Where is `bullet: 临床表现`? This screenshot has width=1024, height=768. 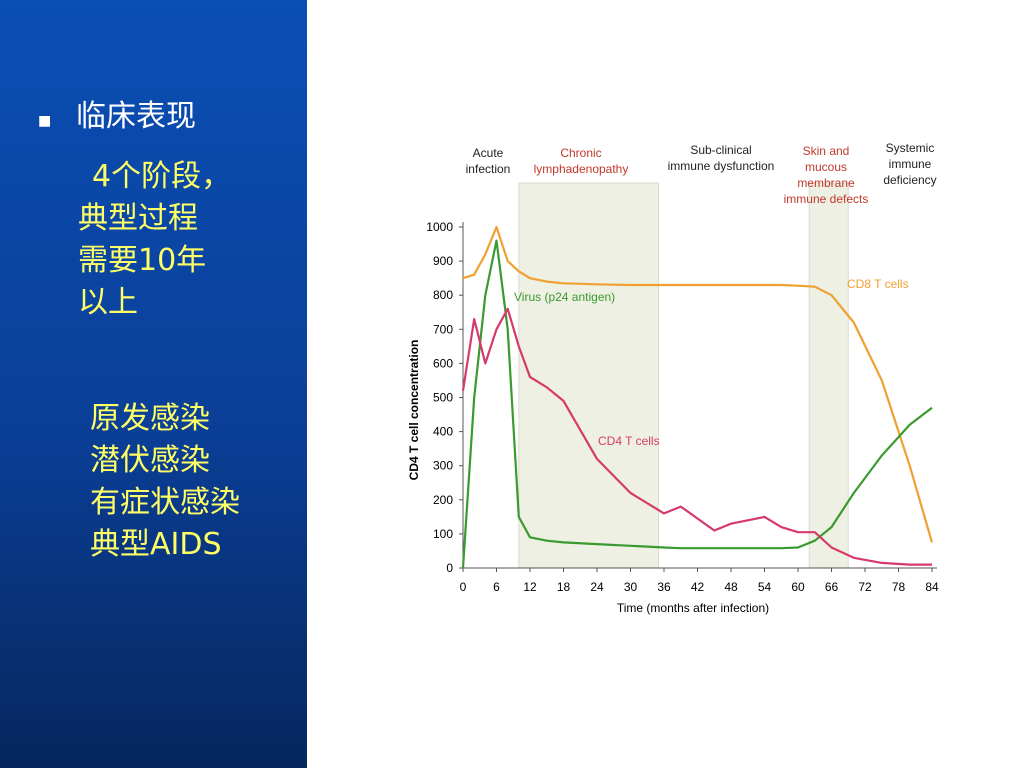 bullet: 临床表现 is located at coordinates (136, 116).